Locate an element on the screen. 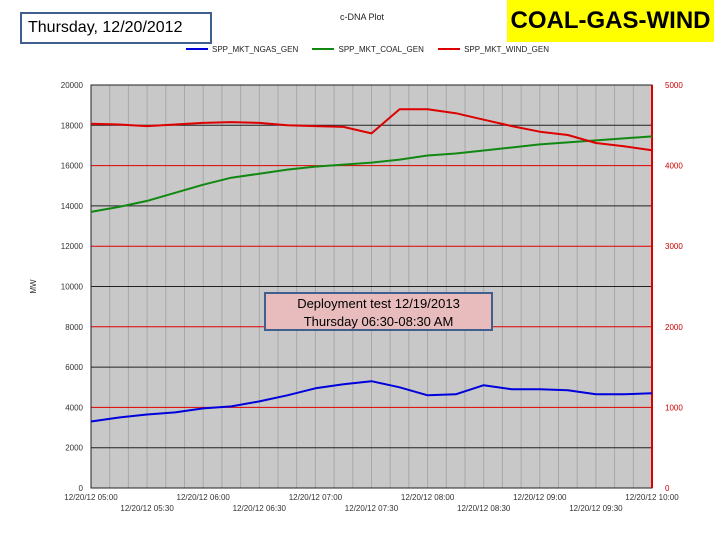 The image size is (720, 540). y-left-tick-label: 2000 is located at coordinates (74, 448).